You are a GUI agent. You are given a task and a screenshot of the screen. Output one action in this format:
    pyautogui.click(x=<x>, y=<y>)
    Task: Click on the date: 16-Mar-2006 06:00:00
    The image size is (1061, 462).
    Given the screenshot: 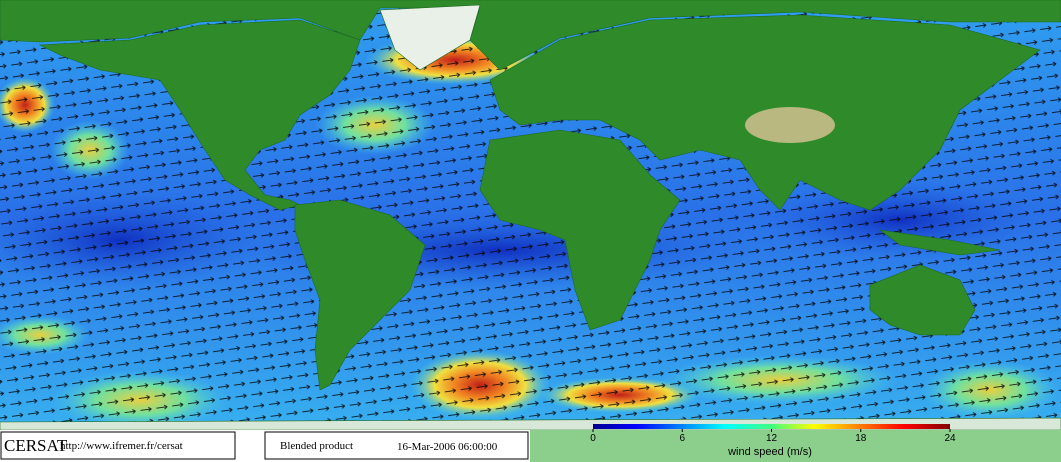 What is the action you would take?
    pyautogui.click(x=447, y=447)
    